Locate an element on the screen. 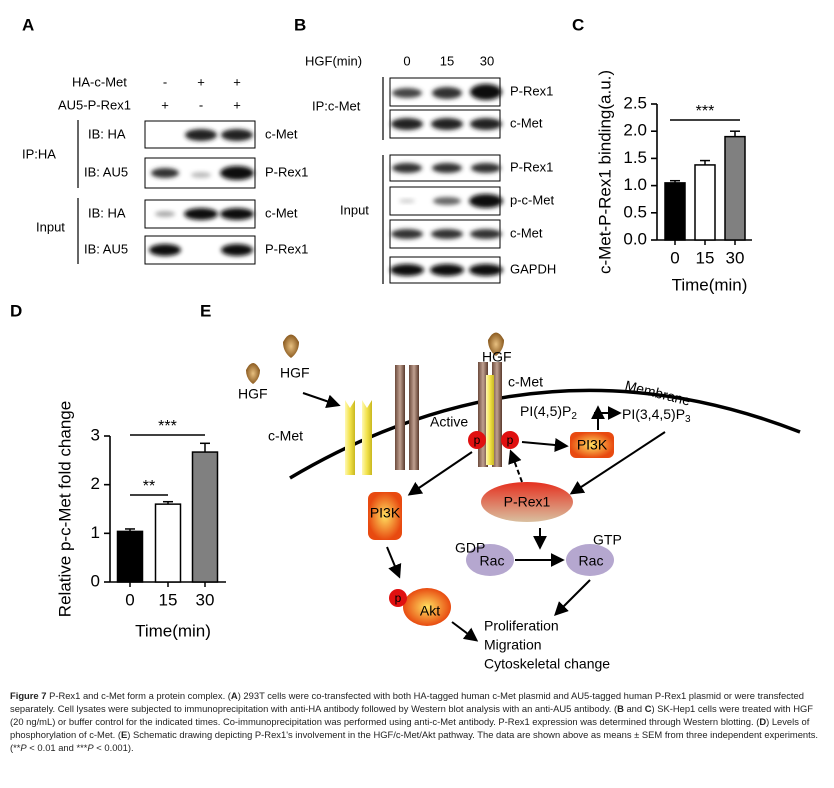 This screenshot has height=788, width=834. state-label: Active is located at coordinates (449, 422).